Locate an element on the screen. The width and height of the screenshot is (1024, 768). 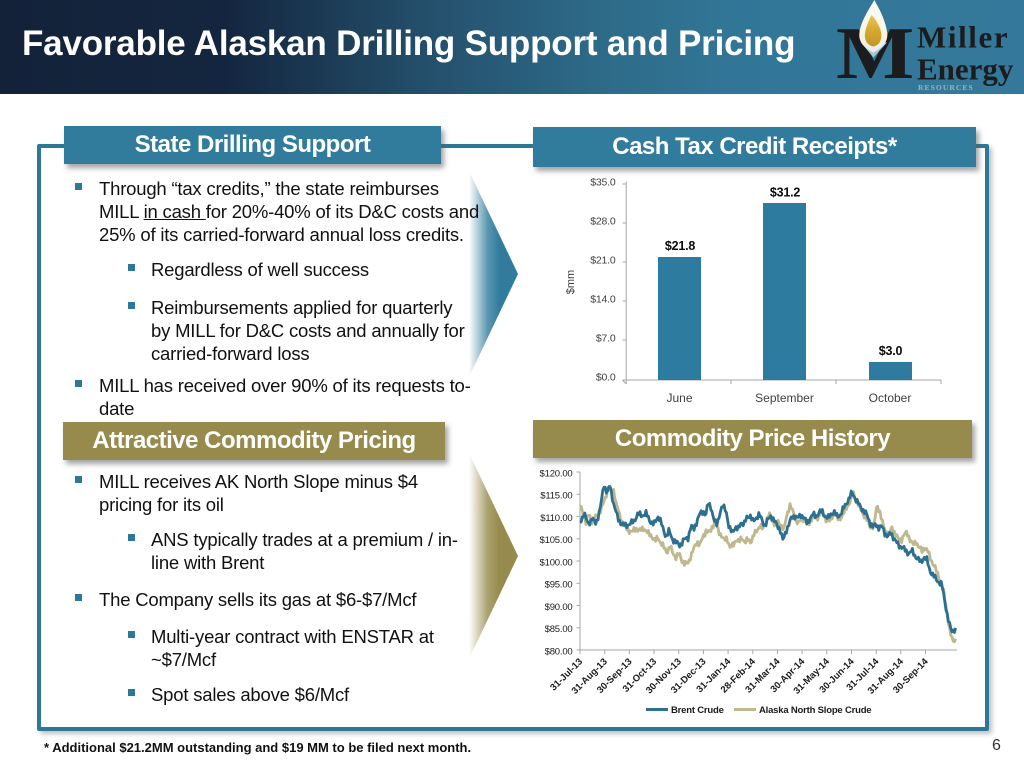
svg-text: $mm is located at coordinates (571, 282).